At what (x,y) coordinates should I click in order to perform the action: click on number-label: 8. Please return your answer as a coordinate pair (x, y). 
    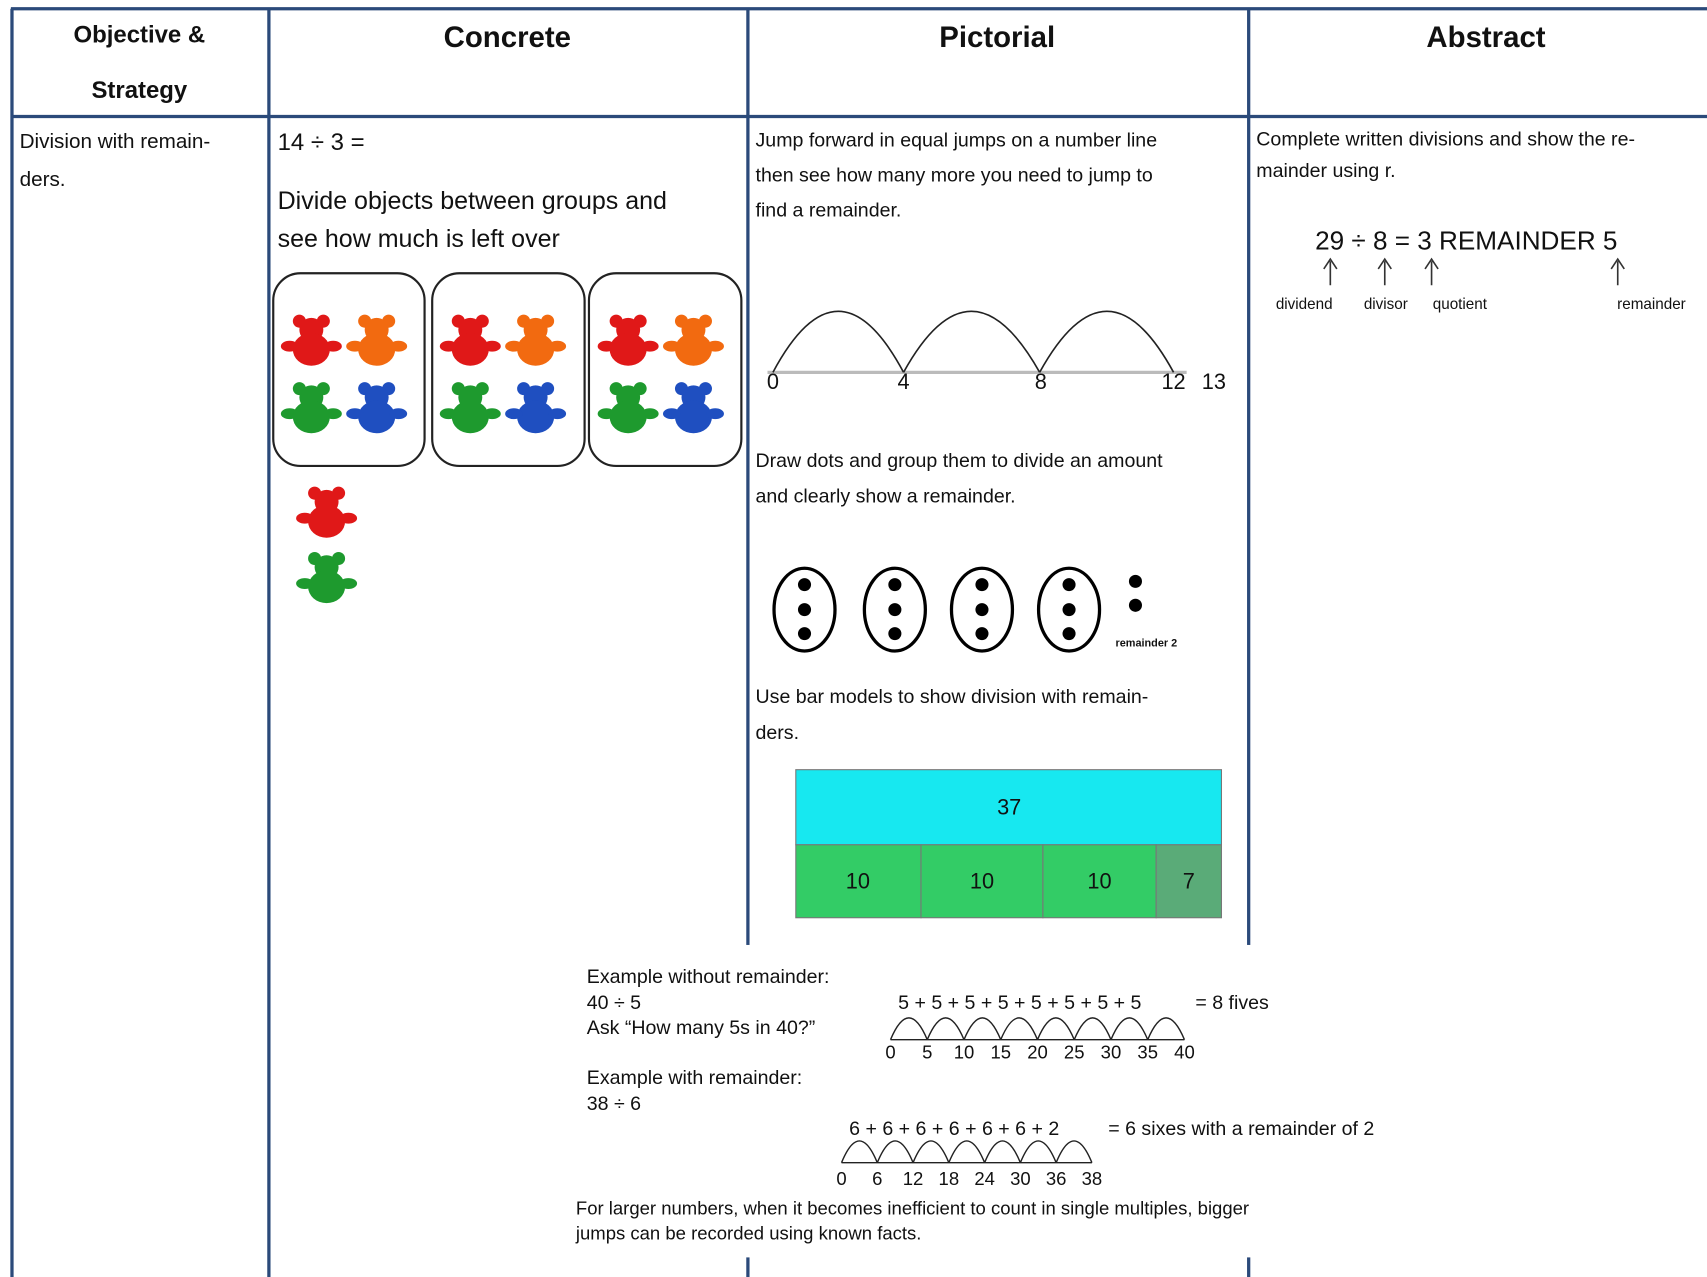
    Looking at the image, I should click on (1041, 381).